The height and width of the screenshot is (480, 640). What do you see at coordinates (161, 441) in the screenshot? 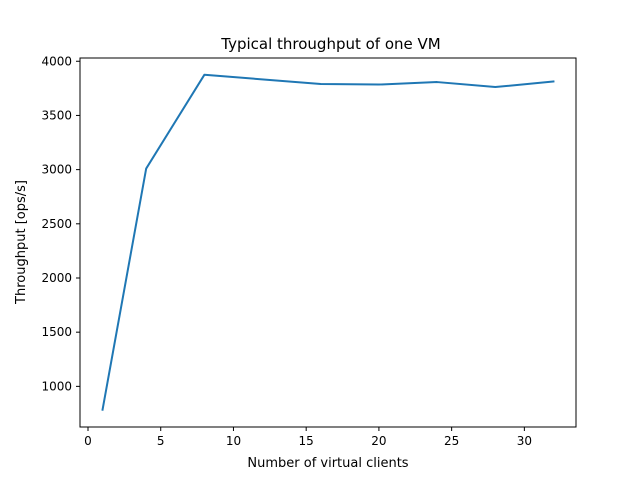
I see `x-tick-label: 5` at bounding box center [161, 441].